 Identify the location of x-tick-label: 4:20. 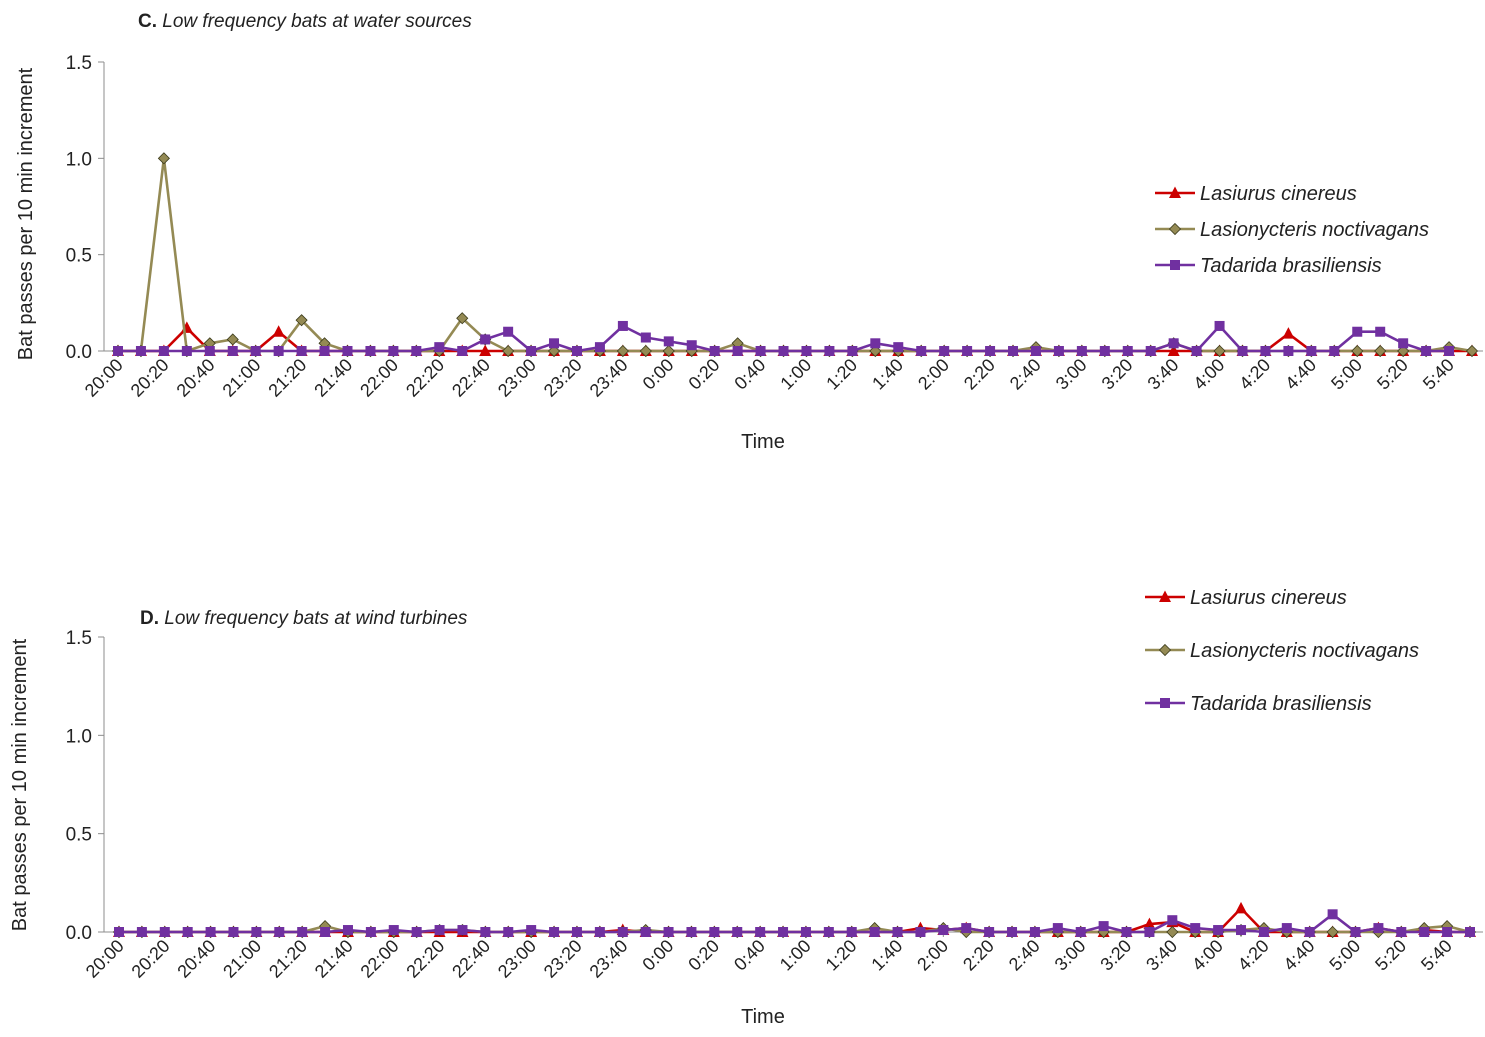
(1254, 374).